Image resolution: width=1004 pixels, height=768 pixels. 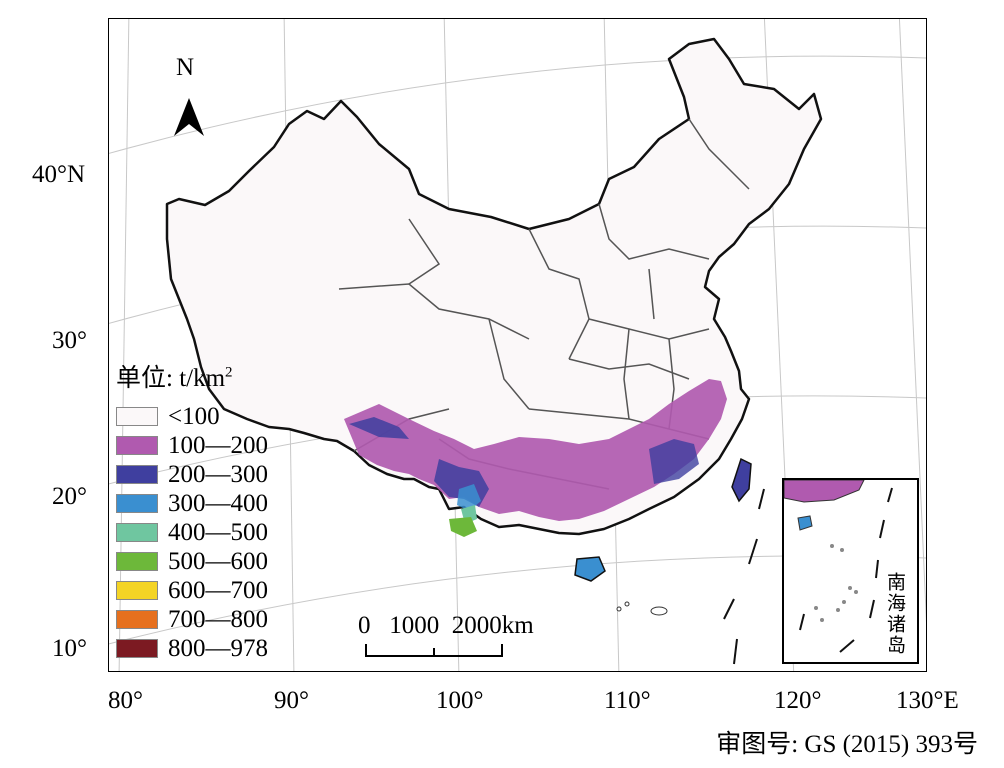 I want to click on legend-label: 500—600, so click(x=218, y=561).